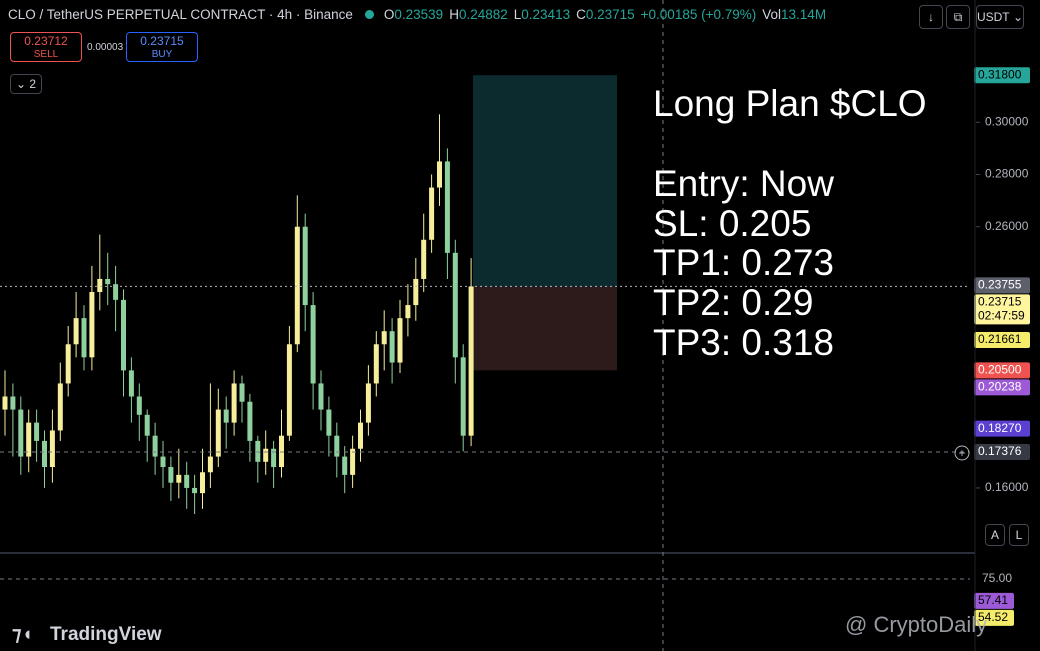  What do you see at coordinates (772, 14) in the screenshot?
I see `vol-key: Vol` at bounding box center [772, 14].